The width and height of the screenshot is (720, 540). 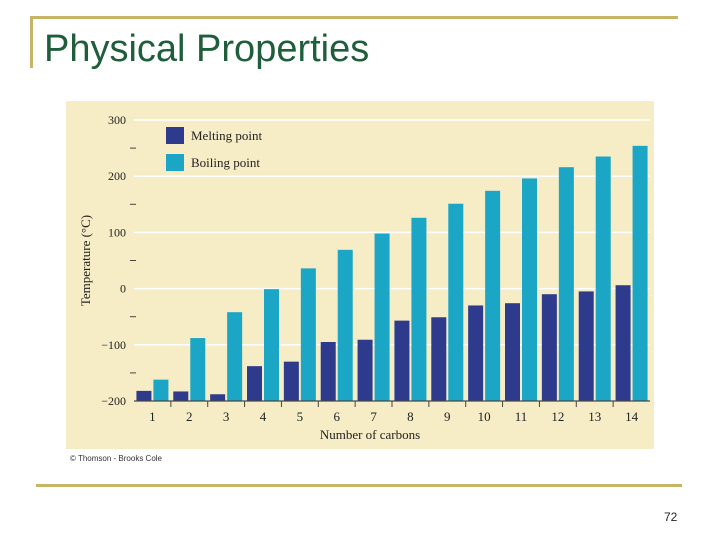 I want to click on x-tick-label: 5, so click(x=300, y=416).